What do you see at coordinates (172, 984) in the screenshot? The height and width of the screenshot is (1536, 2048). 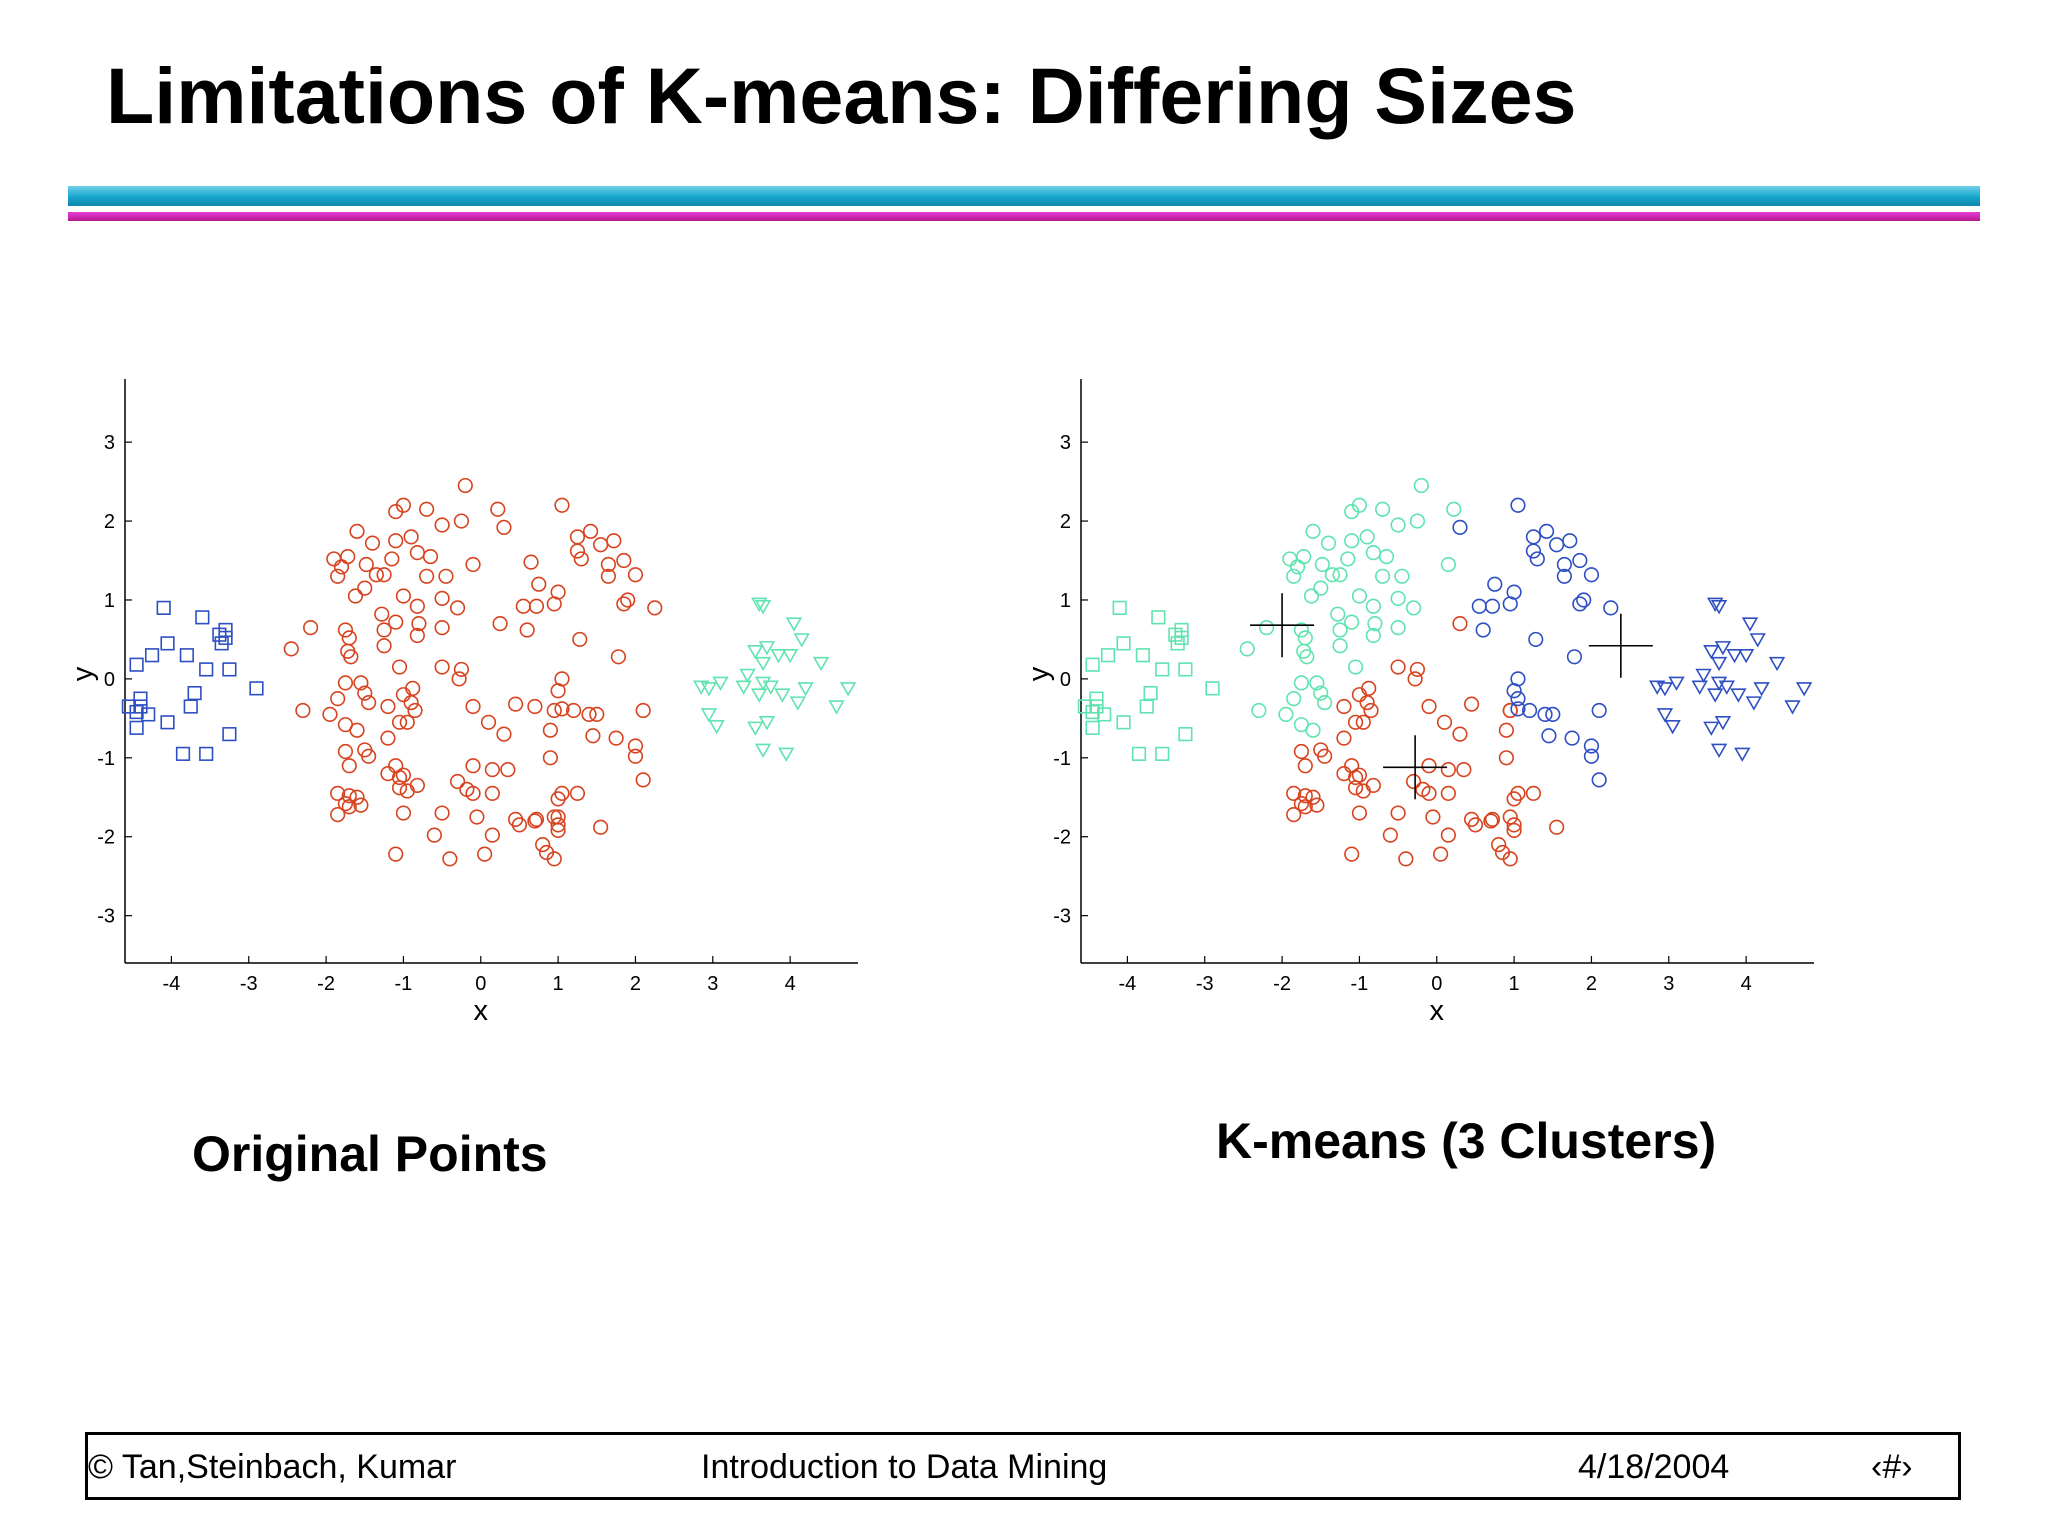 I see `x-tick-label: -4` at bounding box center [172, 984].